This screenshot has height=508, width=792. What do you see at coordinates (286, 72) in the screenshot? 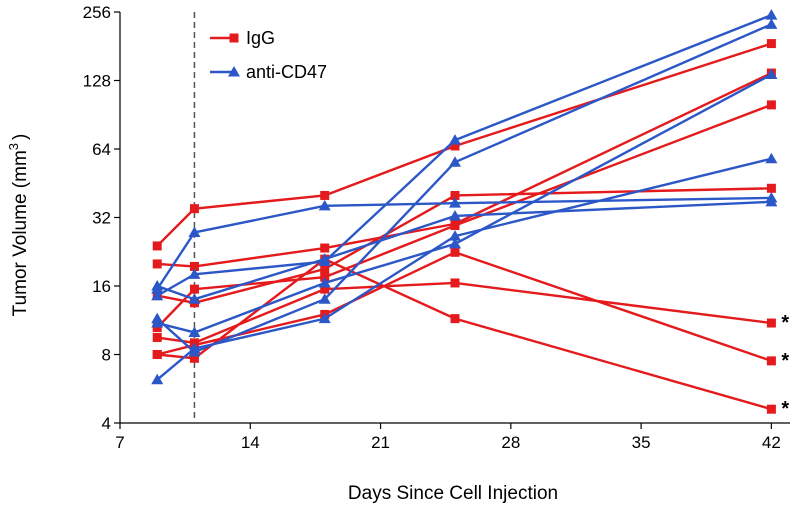
I see `legend-label: anti-CD47` at bounding box center [286, 72].